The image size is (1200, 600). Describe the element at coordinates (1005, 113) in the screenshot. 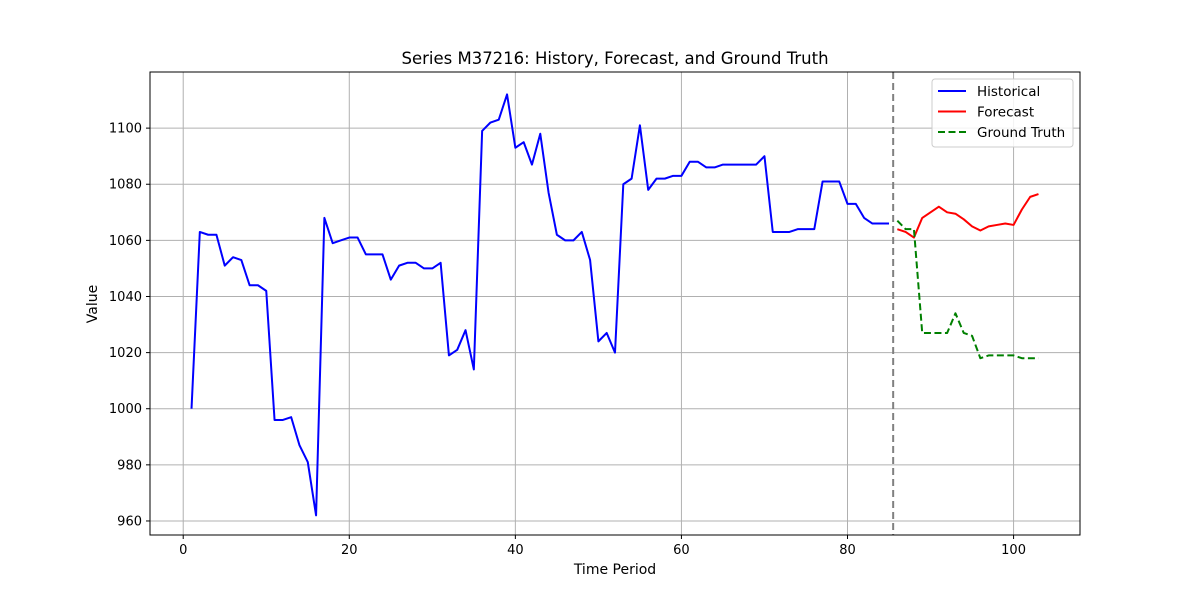

I see `legend-label: Forecast` at that location.